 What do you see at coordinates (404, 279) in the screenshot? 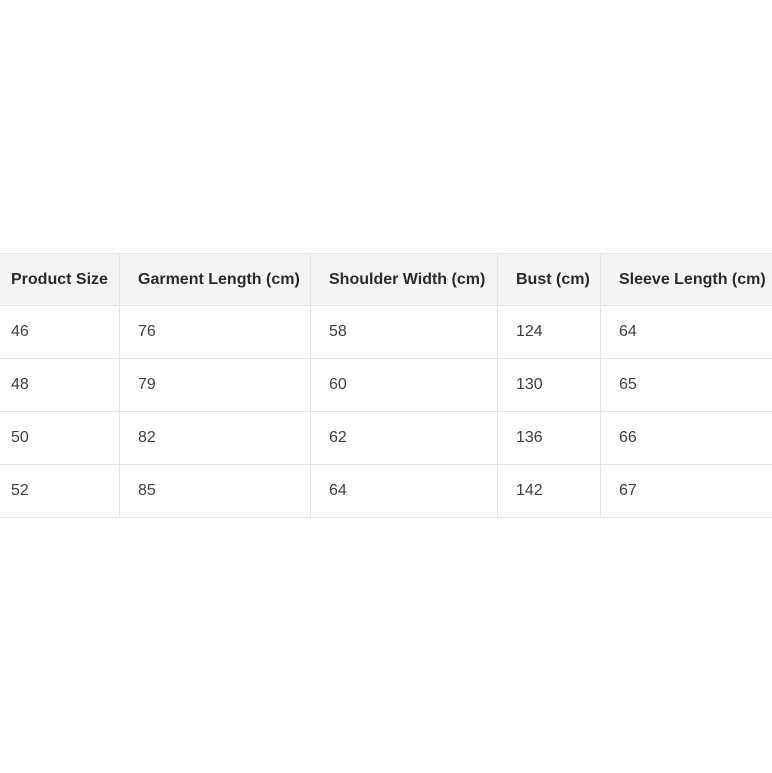
I see `column-header: Shoulder Width (cm)` at bounding box center [404, 279].